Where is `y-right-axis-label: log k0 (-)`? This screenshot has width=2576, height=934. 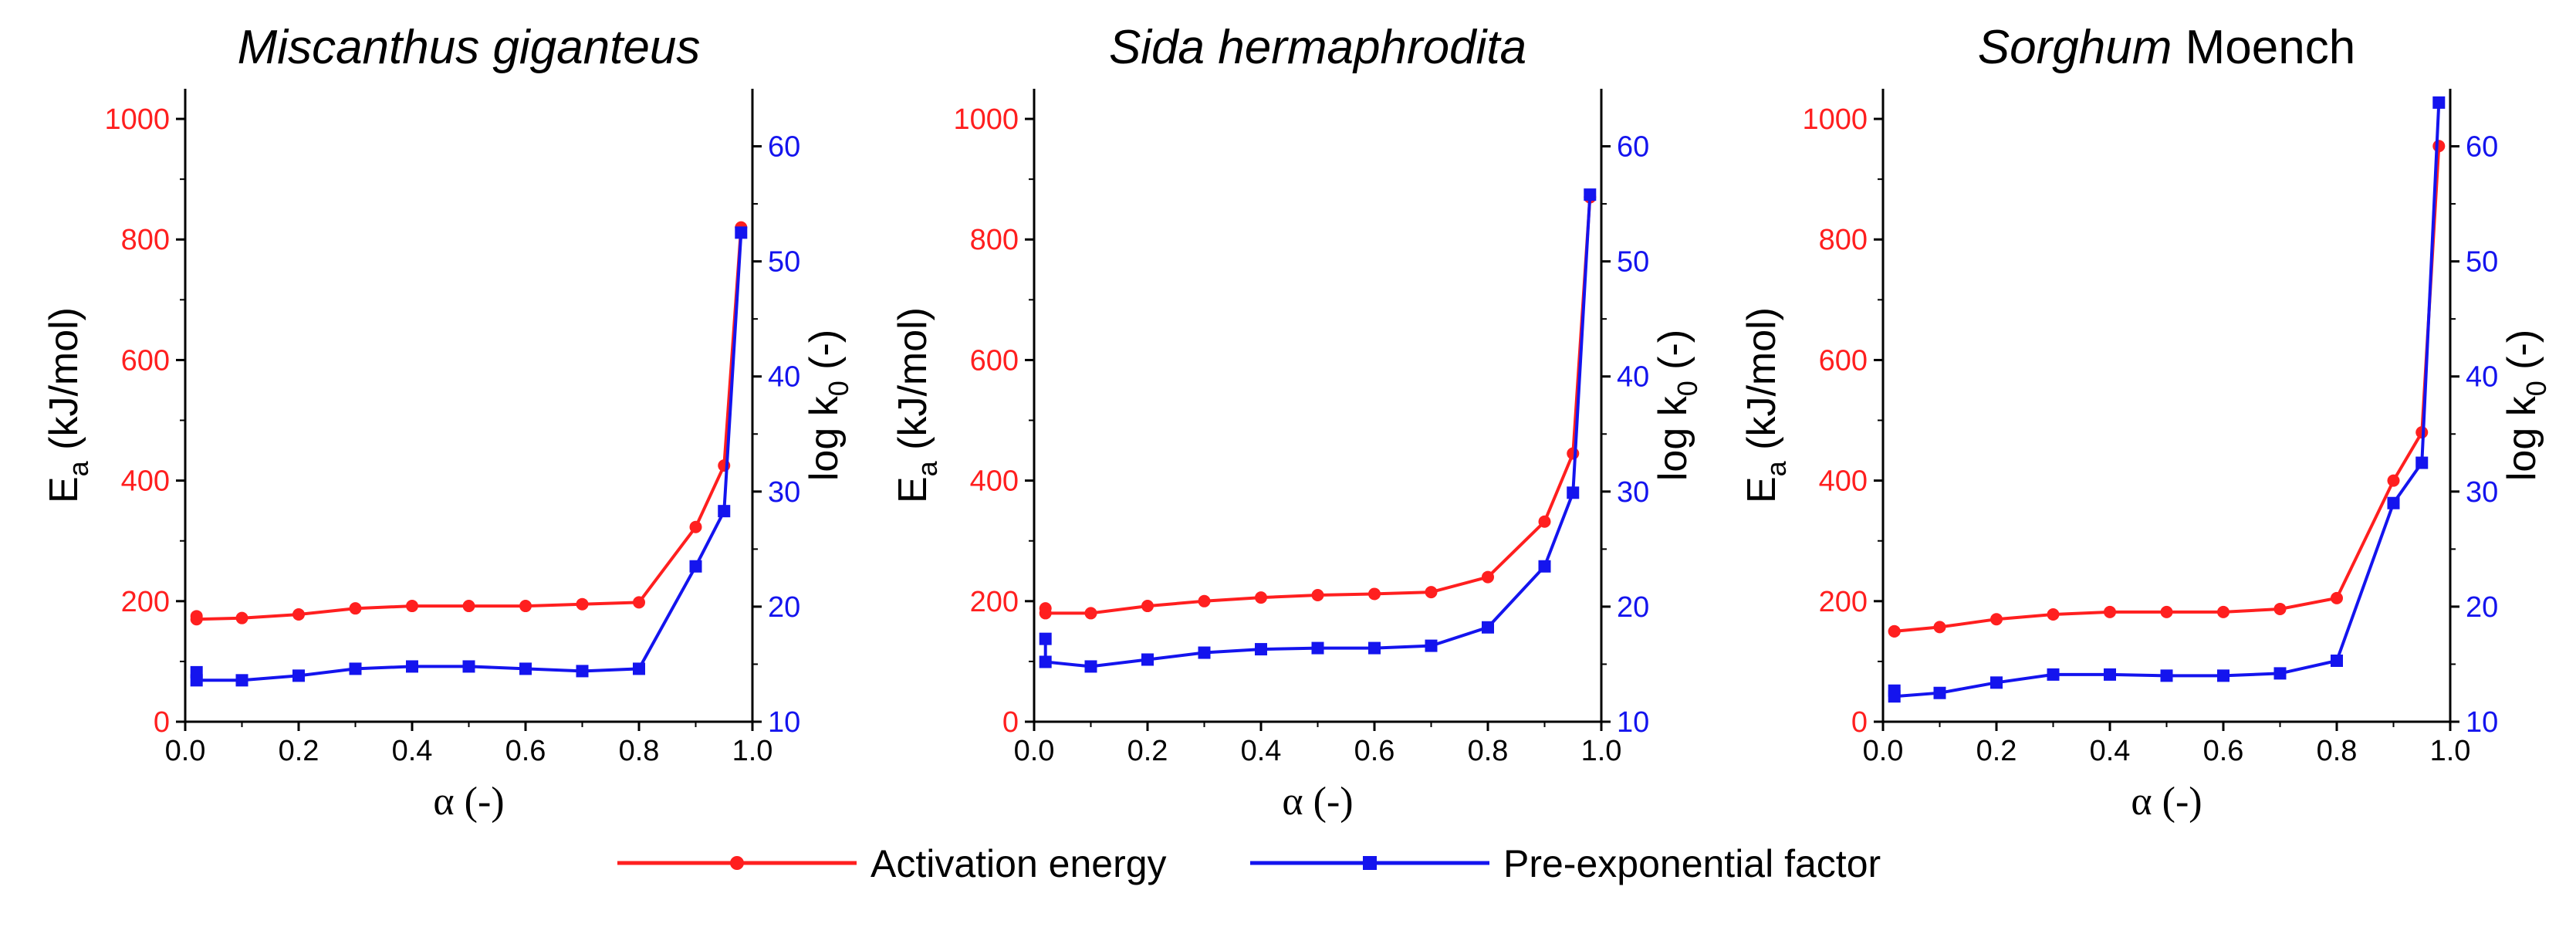 y-right-axis-label: log k0 (-) is located at coordinates (2526, 406).